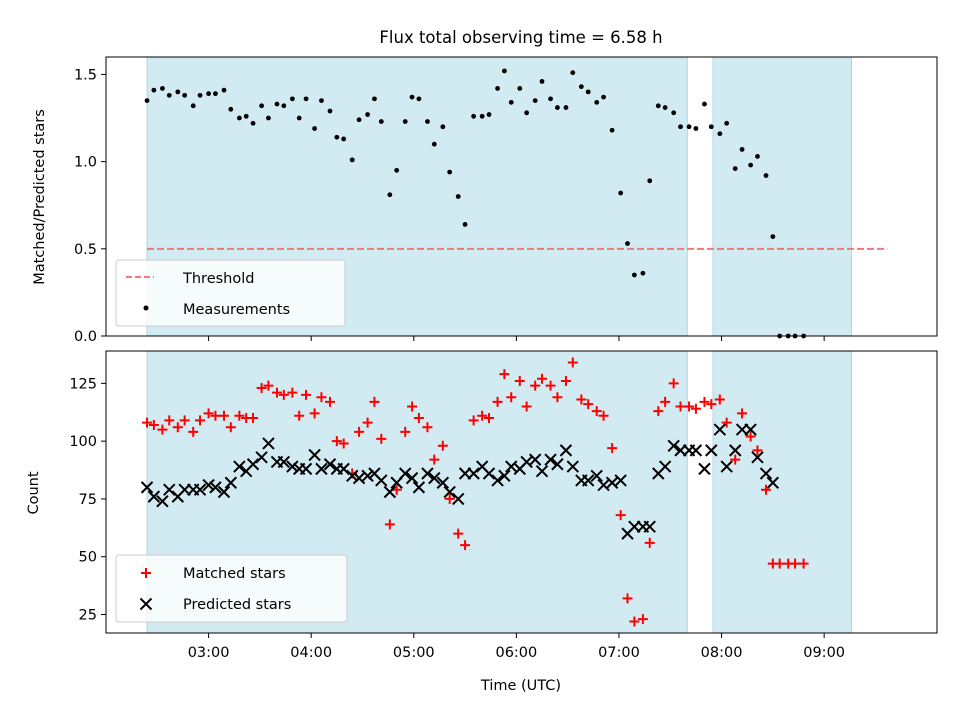 The width and height of the screenshot is (960, 720). Describe the element at coordinates (83, 384) in the screenshot. I see `y-tick-label: 125` at that location.